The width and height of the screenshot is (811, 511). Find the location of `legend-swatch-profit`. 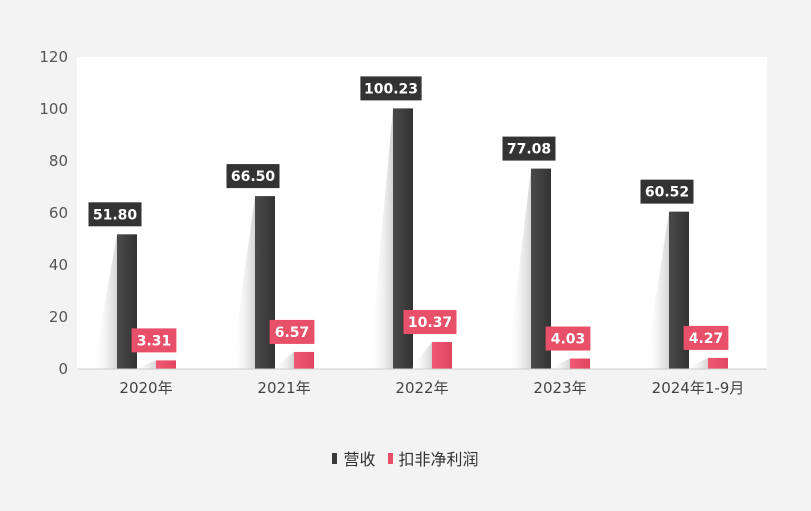

legend-swatch-profit is located at coordinates (390, 458).